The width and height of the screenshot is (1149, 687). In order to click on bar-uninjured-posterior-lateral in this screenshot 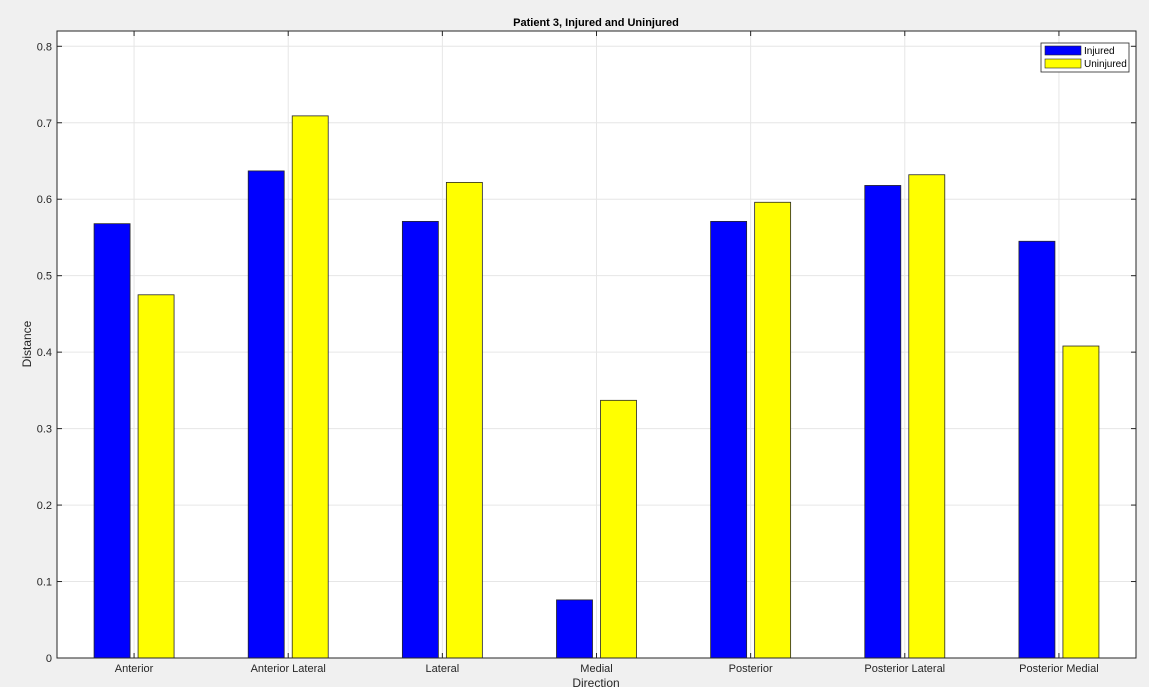, I will do `click(927, 416)`.